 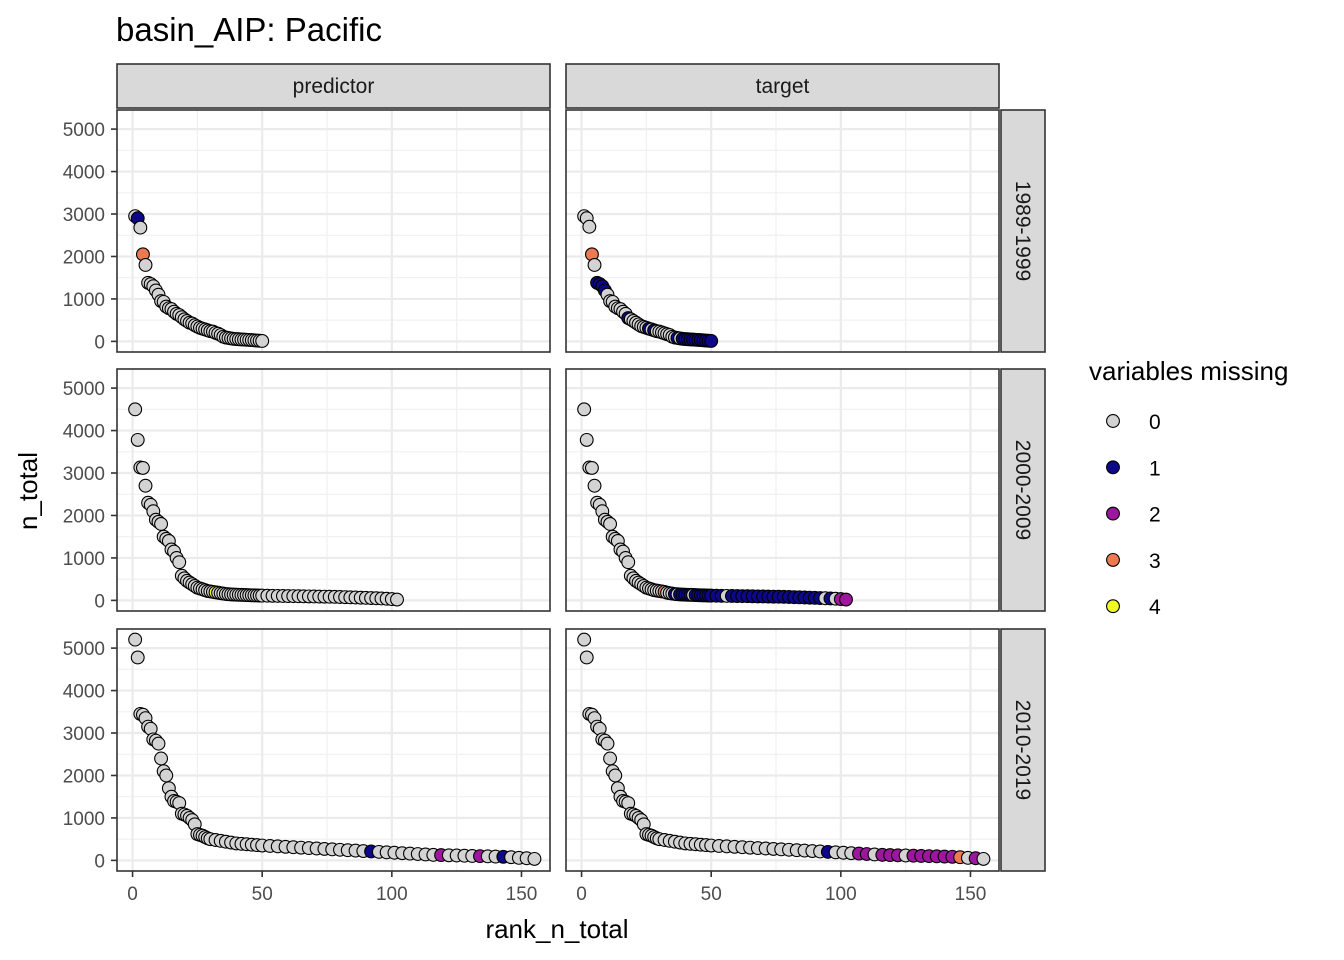 I want to click on legend-label: 4, so click(x=1155, y=607).